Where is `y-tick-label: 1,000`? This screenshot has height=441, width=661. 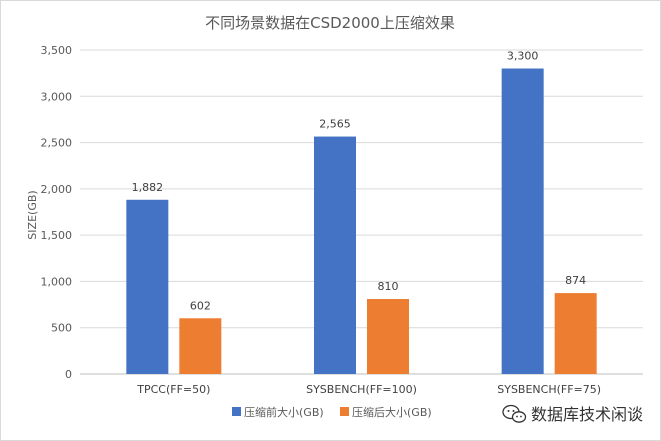
y-tick-label: 1,000 is located at coordinates (57, 281).